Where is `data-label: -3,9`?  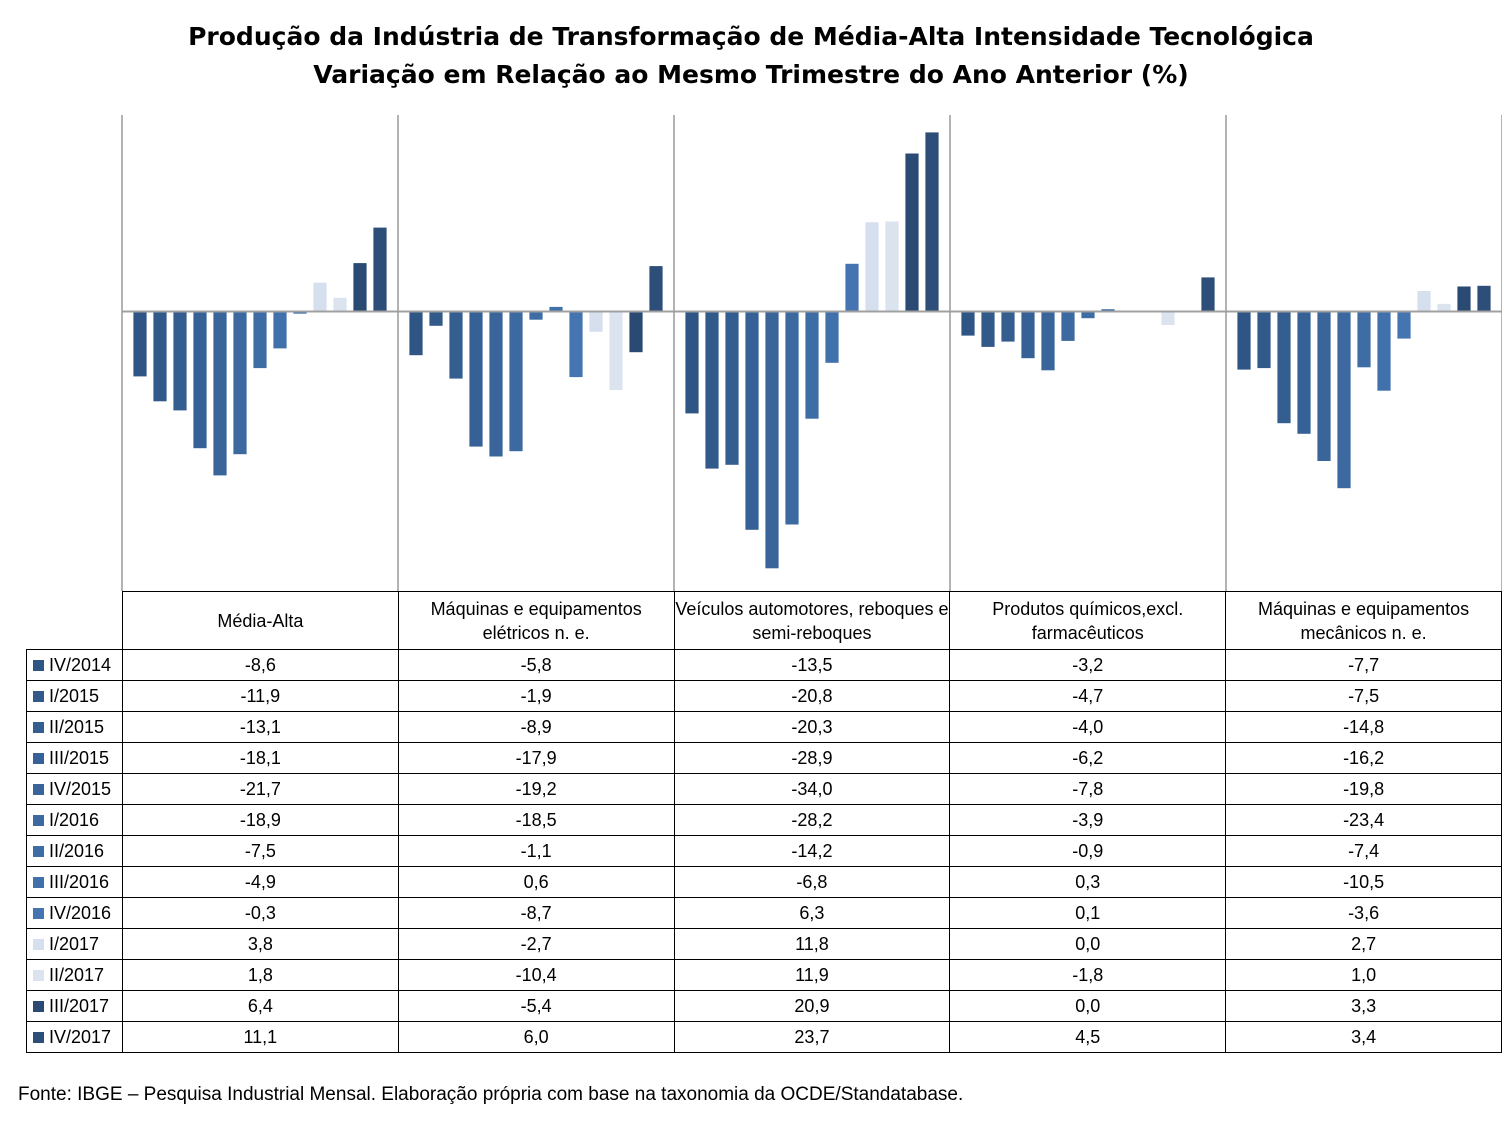
data-label: -3,9 is located at coordinates (1088, 820).